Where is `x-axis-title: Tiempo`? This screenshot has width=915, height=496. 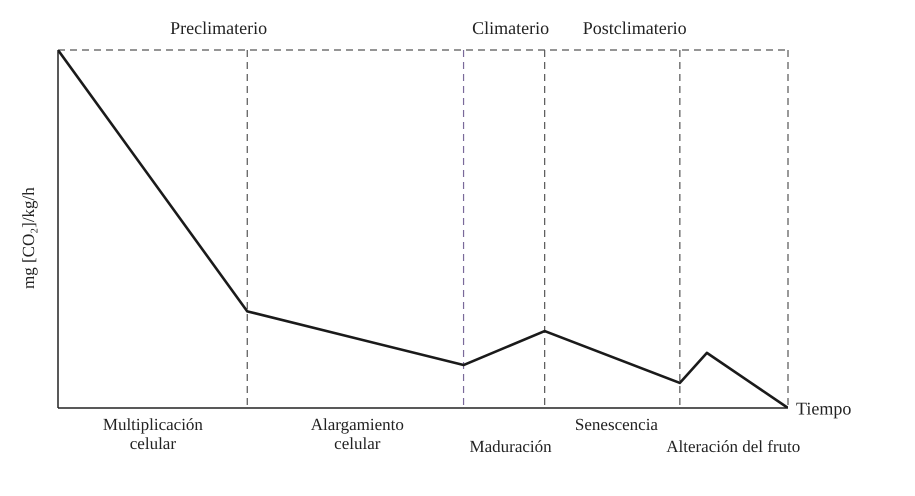 x-axis-title: Tiempo is located at coordinates (824, 408).